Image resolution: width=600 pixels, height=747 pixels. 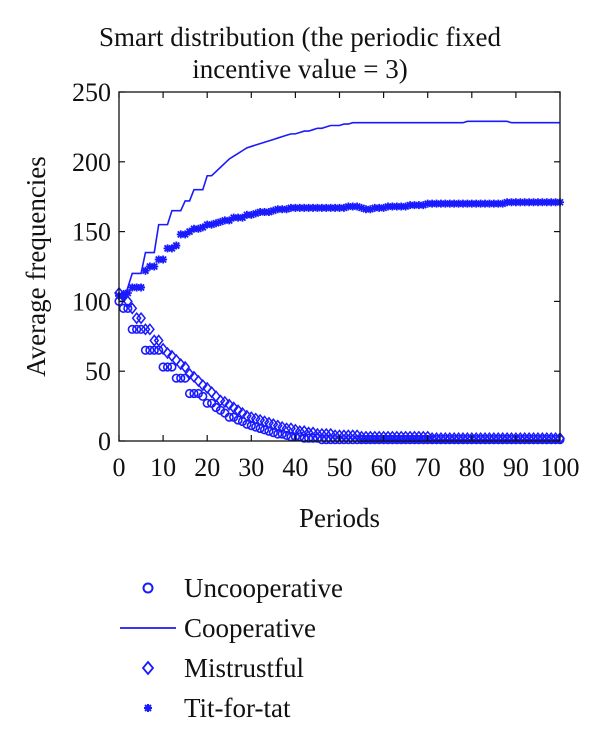 I want to click on circle-marker-icon, so click(x=148, y=588).